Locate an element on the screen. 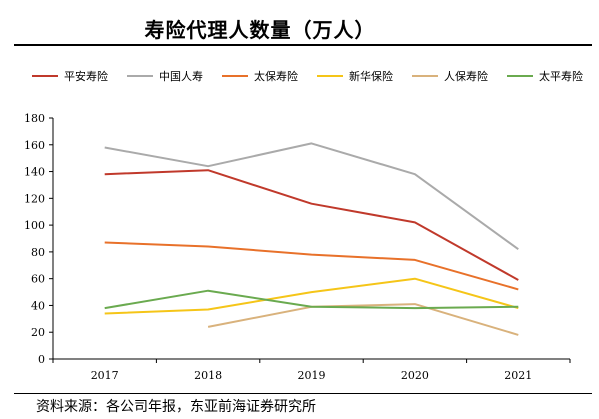  y-tick-label: 120 is located at coordinates (34, 198).